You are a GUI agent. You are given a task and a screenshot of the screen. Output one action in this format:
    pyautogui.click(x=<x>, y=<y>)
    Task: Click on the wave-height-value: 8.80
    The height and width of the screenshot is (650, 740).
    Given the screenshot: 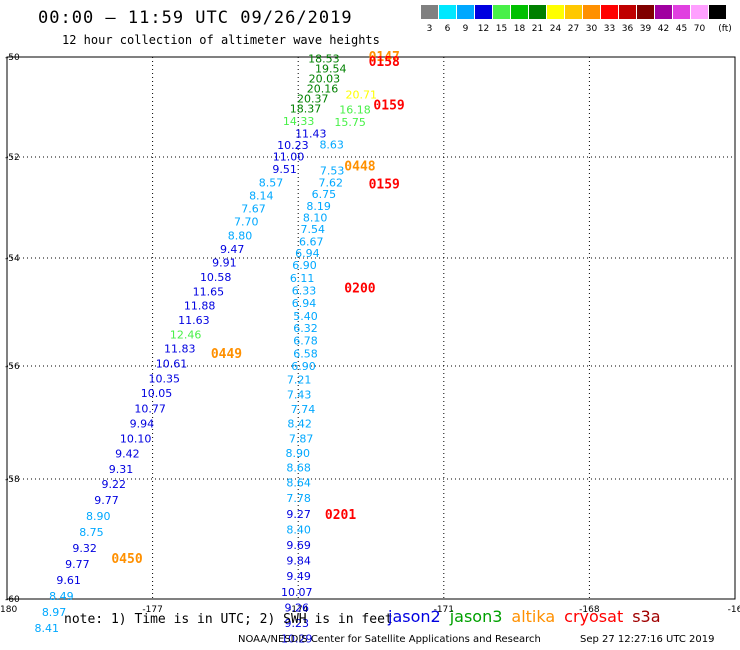 What is the action you would take?
    pyautogui.click(x=240, y=235)
    